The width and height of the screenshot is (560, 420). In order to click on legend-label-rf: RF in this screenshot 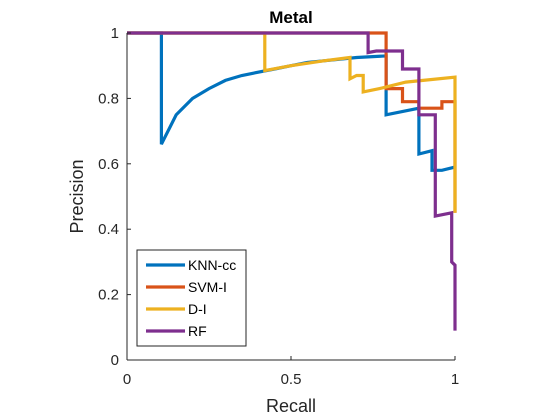, I will do `click(197, 331)`.